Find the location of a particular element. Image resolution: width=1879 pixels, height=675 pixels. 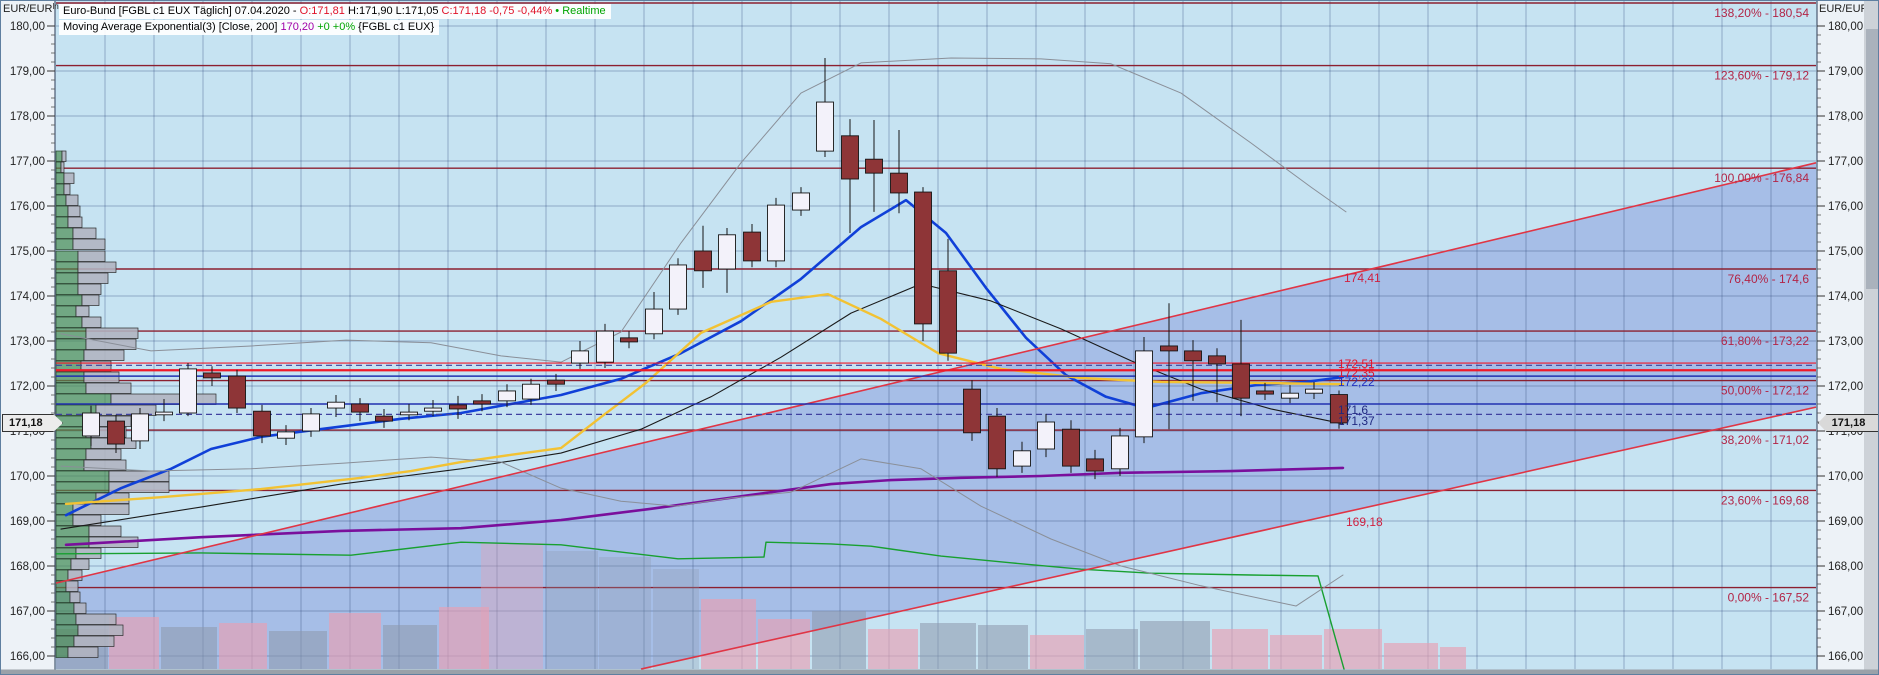

right-axis-label: 168,00 is located at coordinates (1845, 567).